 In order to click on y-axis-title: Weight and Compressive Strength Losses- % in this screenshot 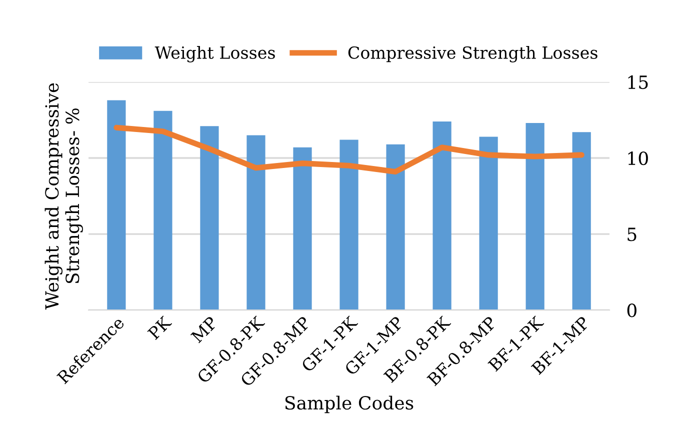, I will do `click(63, 196)`.